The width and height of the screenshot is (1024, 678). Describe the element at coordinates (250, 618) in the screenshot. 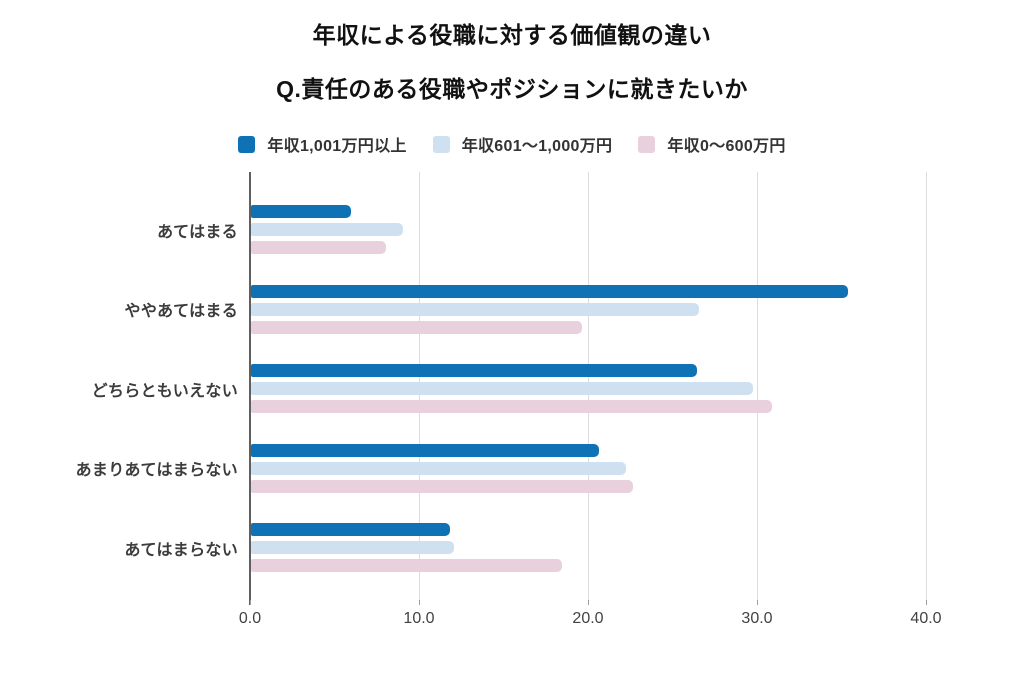

I see `x-axis-label-0: 0.0` at that location.